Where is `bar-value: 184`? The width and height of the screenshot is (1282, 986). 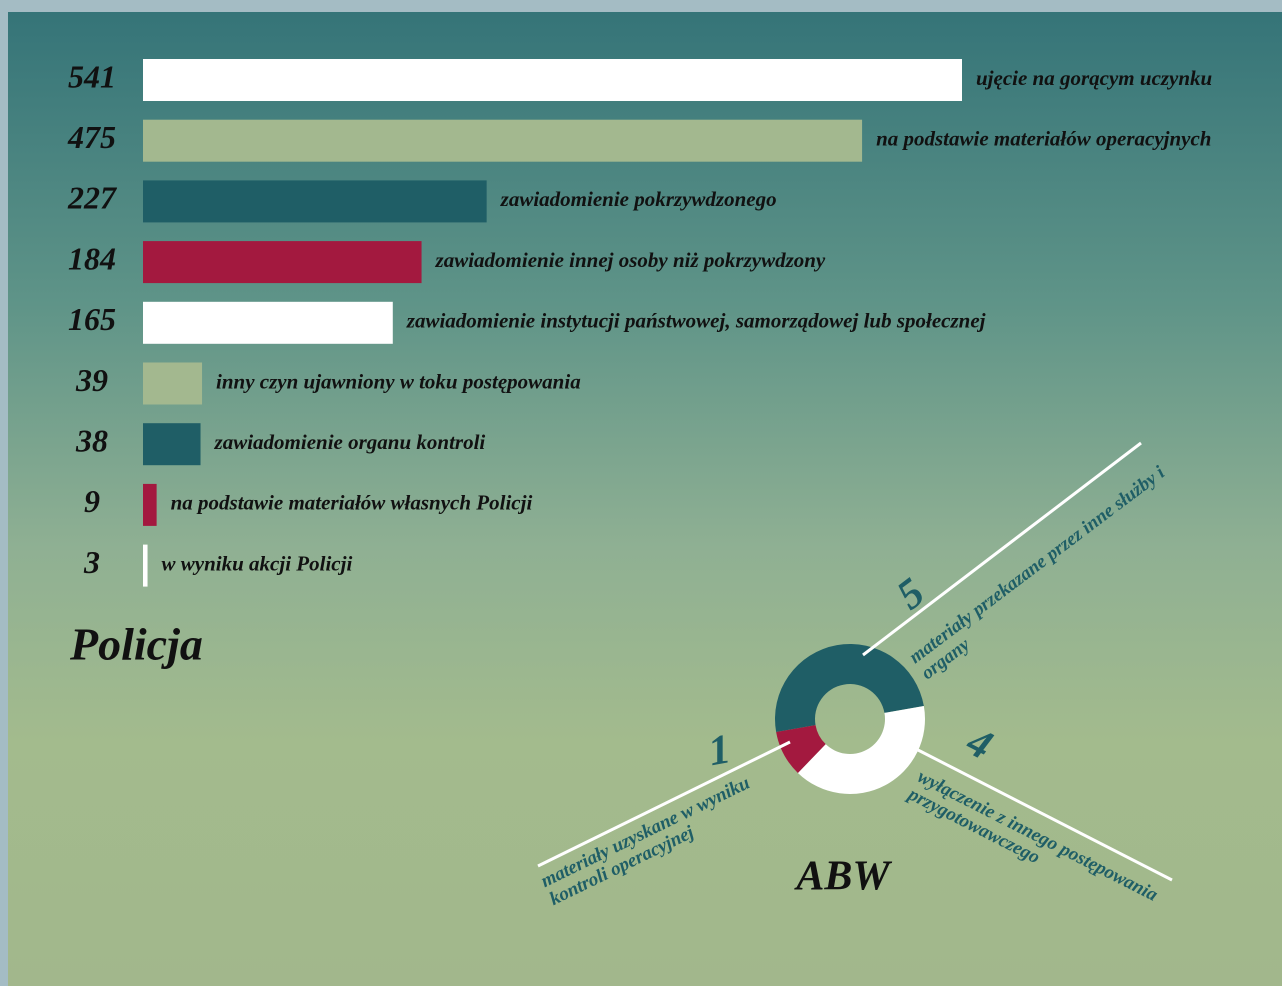
bar-value: 184 is located at coordinates (92, 258).